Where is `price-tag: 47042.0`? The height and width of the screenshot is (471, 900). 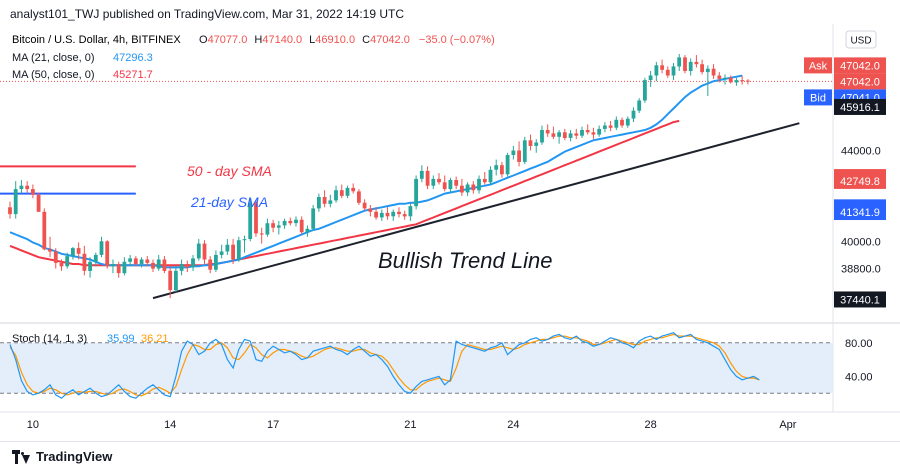
price-tag: 47042.0 is located at coordinates (860, 81).